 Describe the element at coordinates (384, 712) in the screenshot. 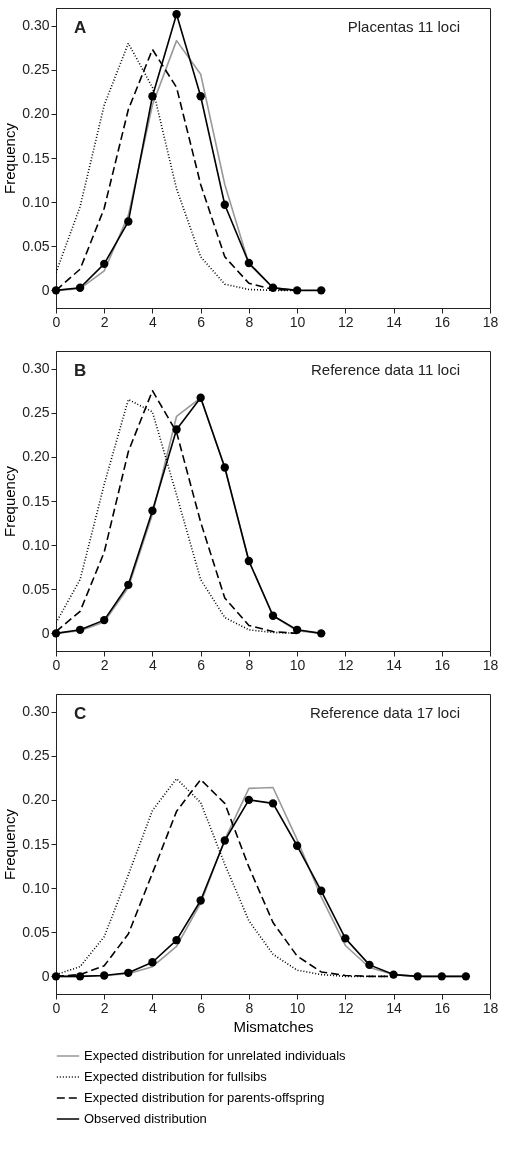

I see `annotation: Reference data 17 loci` at that location.